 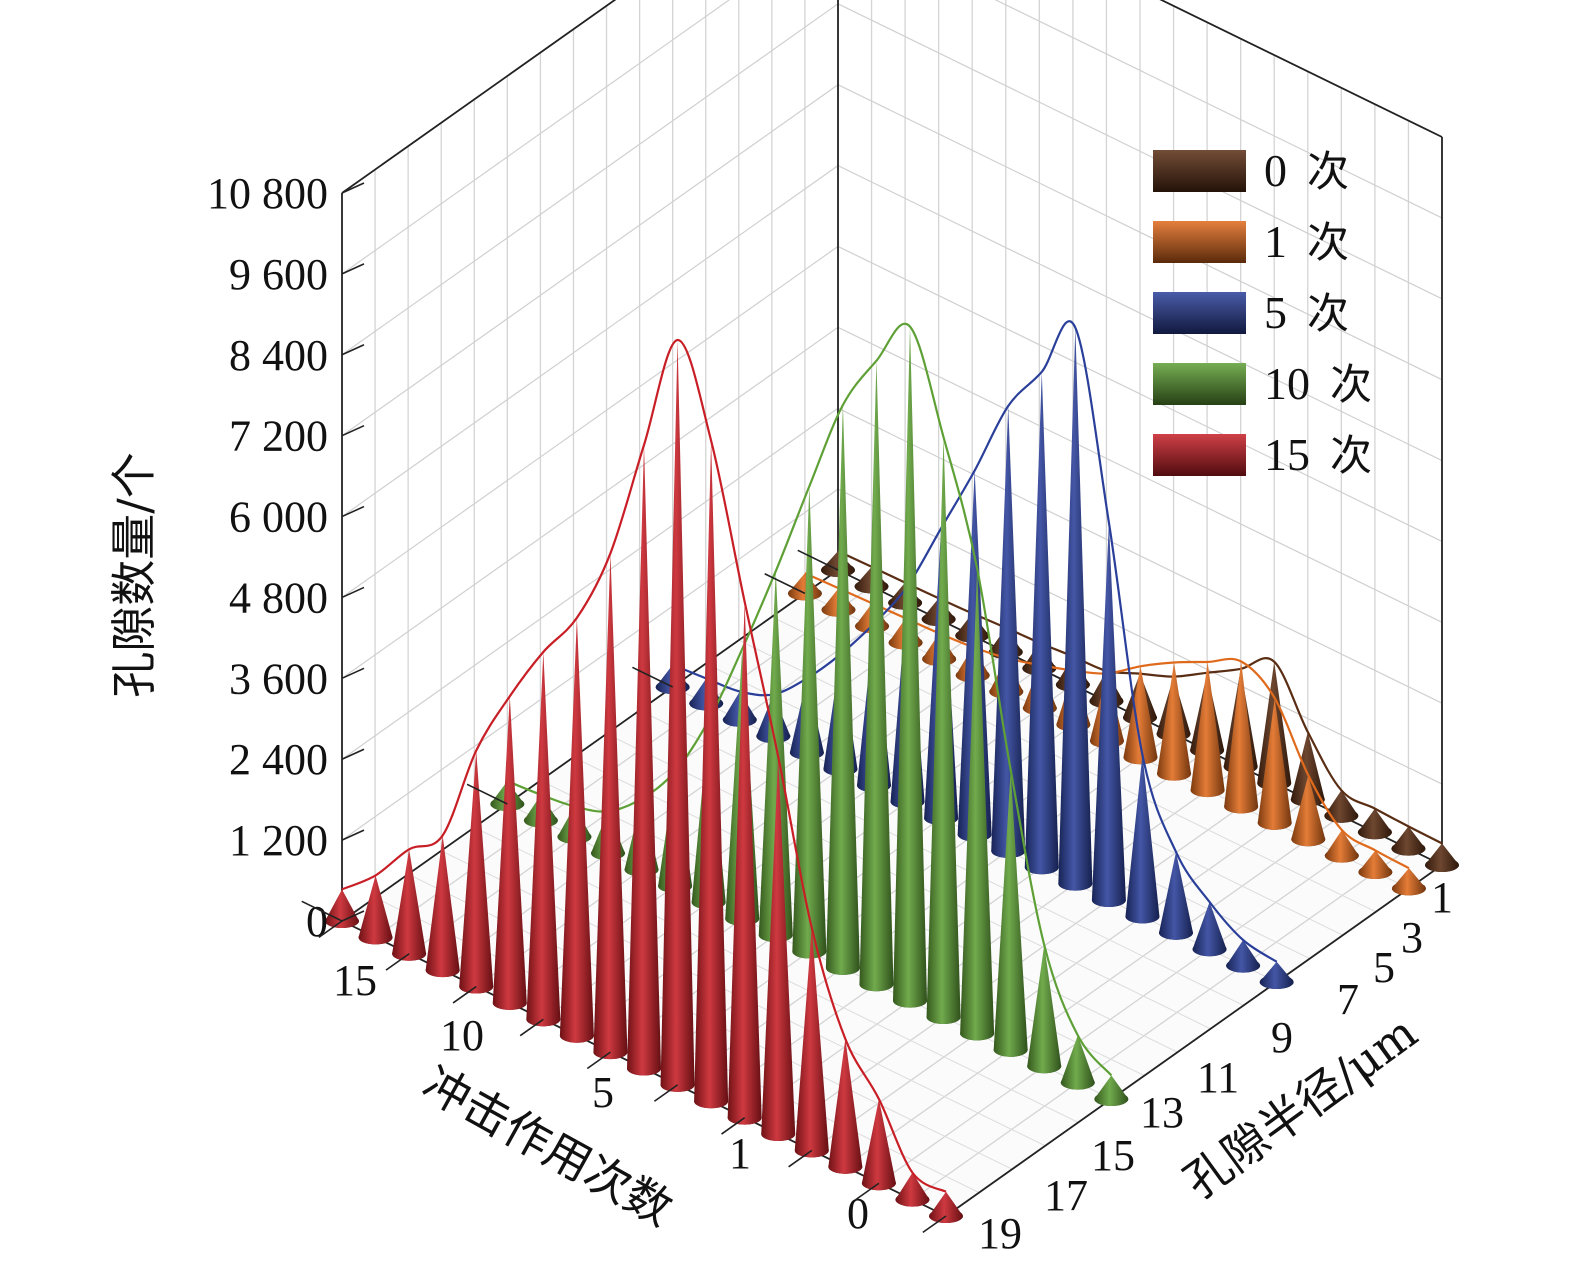 What do you see at coordinates (1328, 242) in the screenshot?
I see `legend-unit-1: 次` at bounding box center [1328, 242].